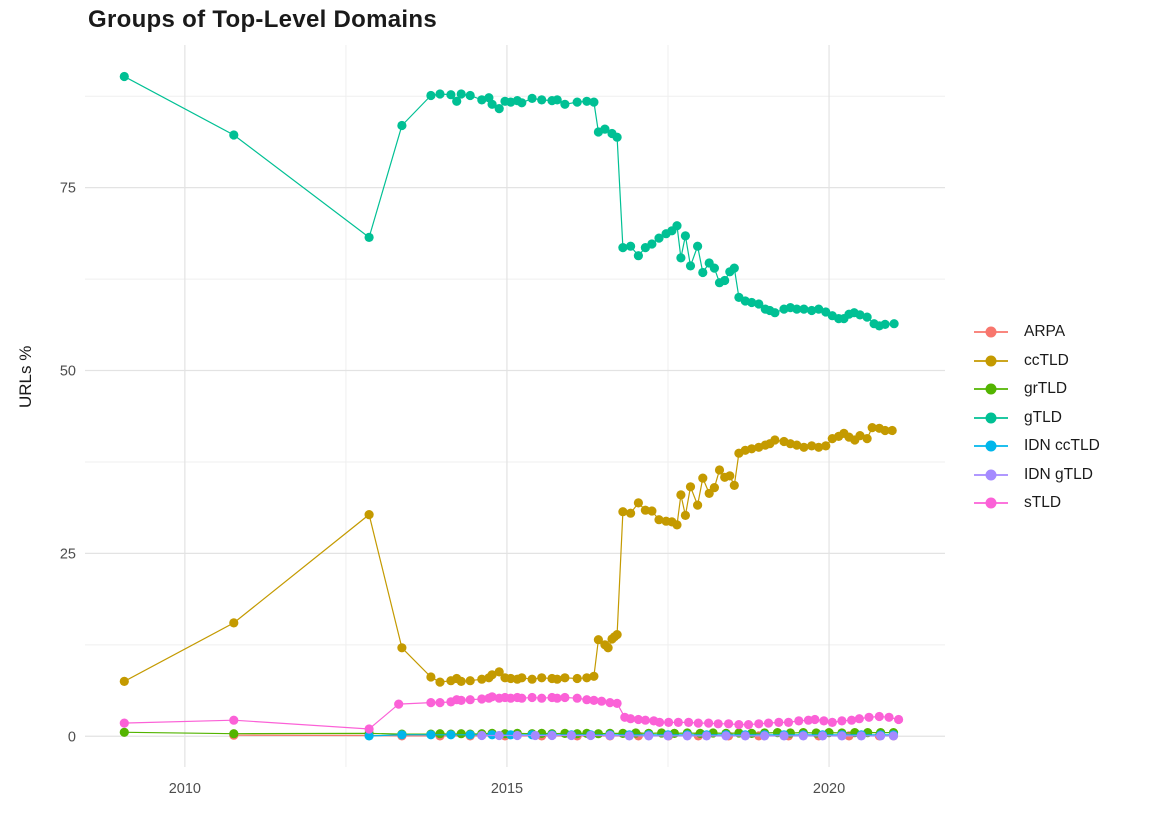 This screenshot has height=827, width=1164. I want to click on legend-item-IDN-ccTLD: IDN ccTLD, so click(1037, 446).